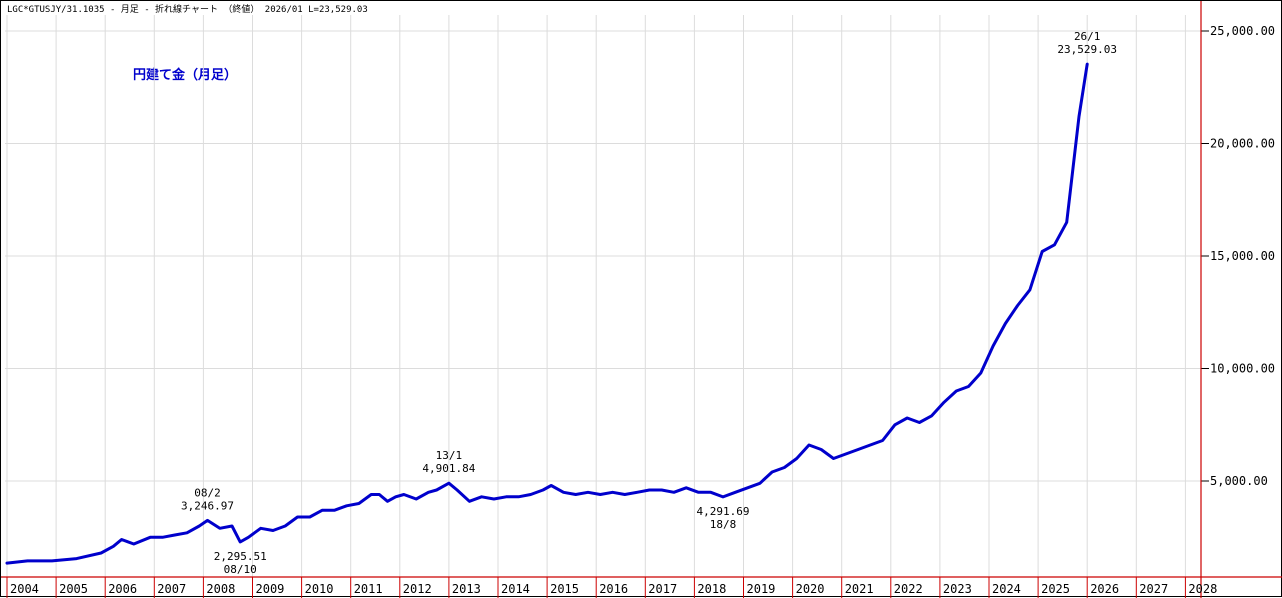 The width and height of the screenshot is (1282, 598). What do you see at coordinates (270, 589) in the screenshot?
I see `x-tick-label: 2009` at bounding box center [270, 589].